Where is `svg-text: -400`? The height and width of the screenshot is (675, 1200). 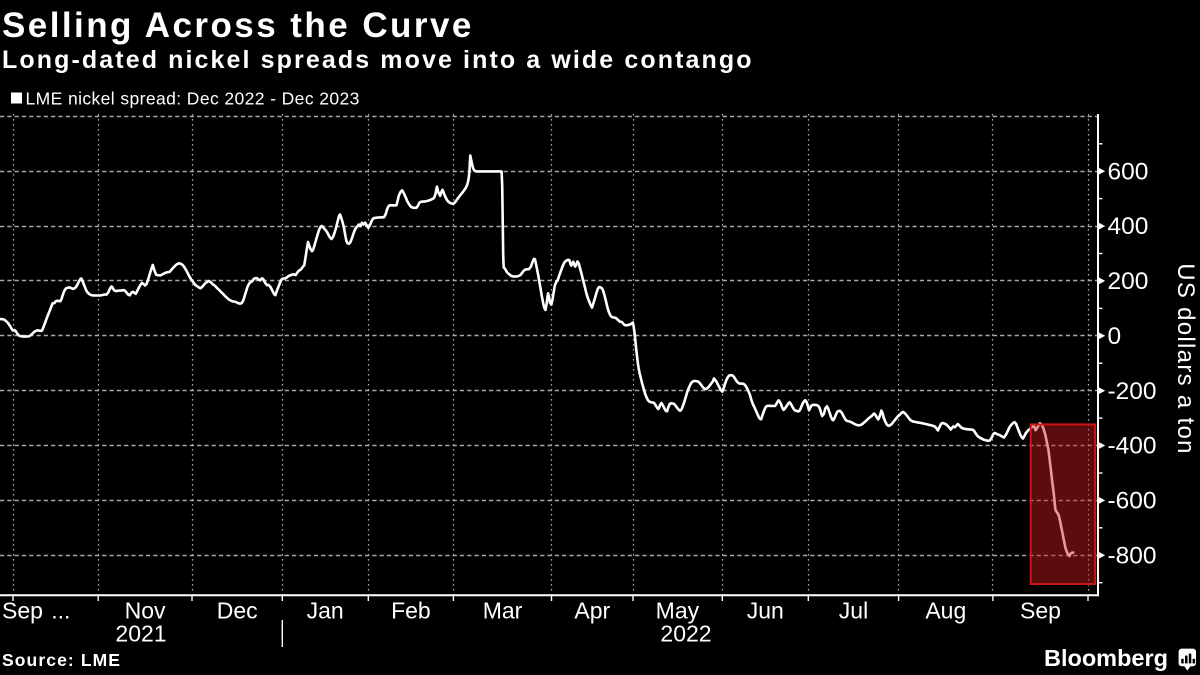
svg-text: -400 is located at coordinates (1132, 446).